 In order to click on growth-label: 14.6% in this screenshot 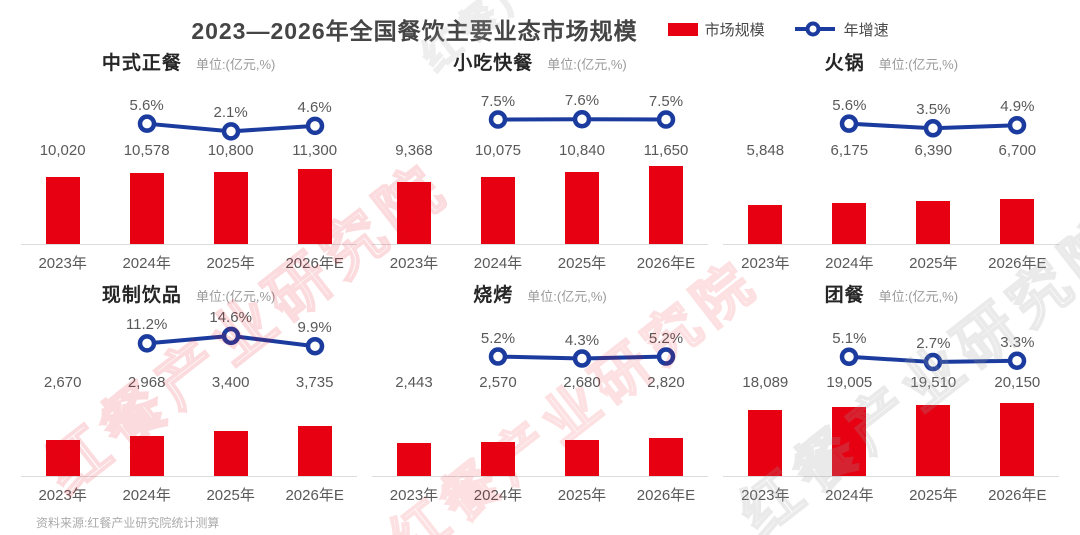, I will do `click(230, 317)`.